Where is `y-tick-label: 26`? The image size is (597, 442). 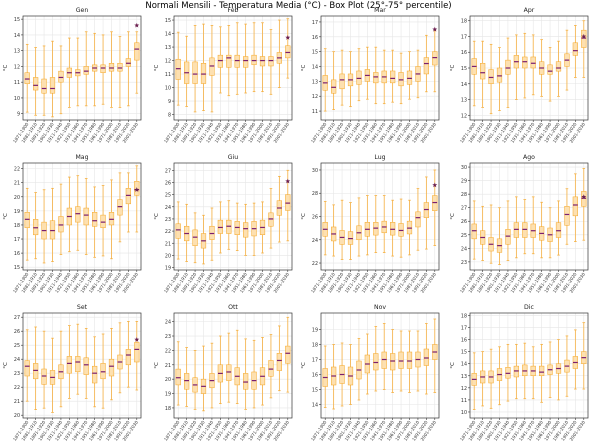
y-tick-label: 26 is located at coordinates (17, 332).